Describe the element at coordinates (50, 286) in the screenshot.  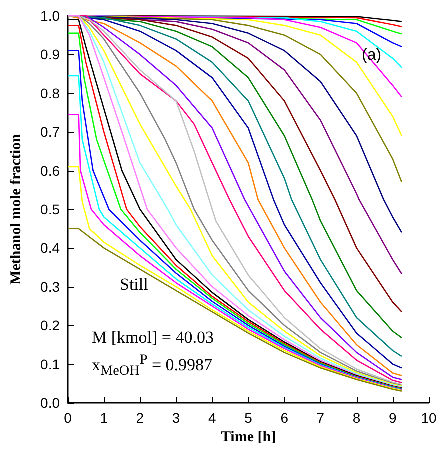
I see `y-tick-label: 0.3` at that location.